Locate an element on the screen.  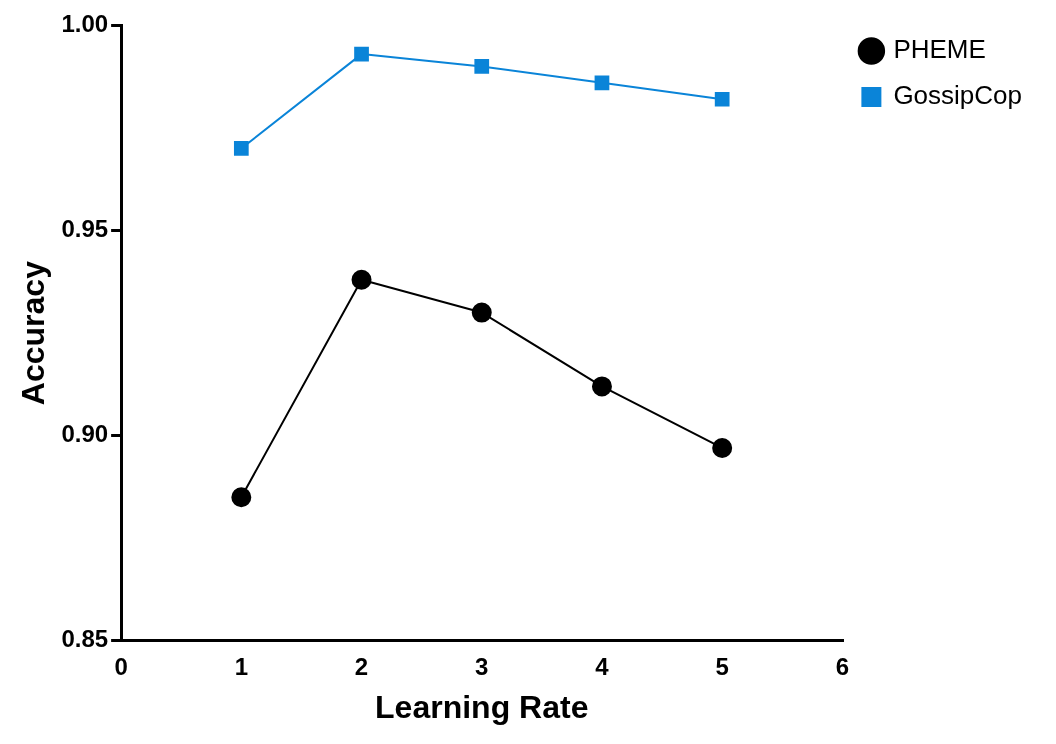
y-tick-label: 0.95 is located at coordinates (85, 229).